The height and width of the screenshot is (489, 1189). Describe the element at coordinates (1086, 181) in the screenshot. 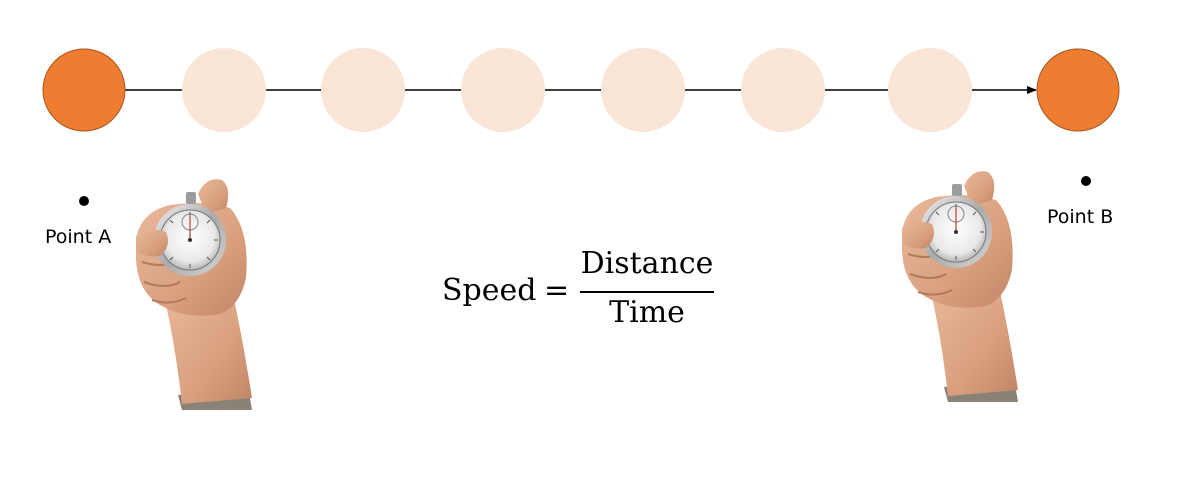

I see `point-b-marker` at that location.